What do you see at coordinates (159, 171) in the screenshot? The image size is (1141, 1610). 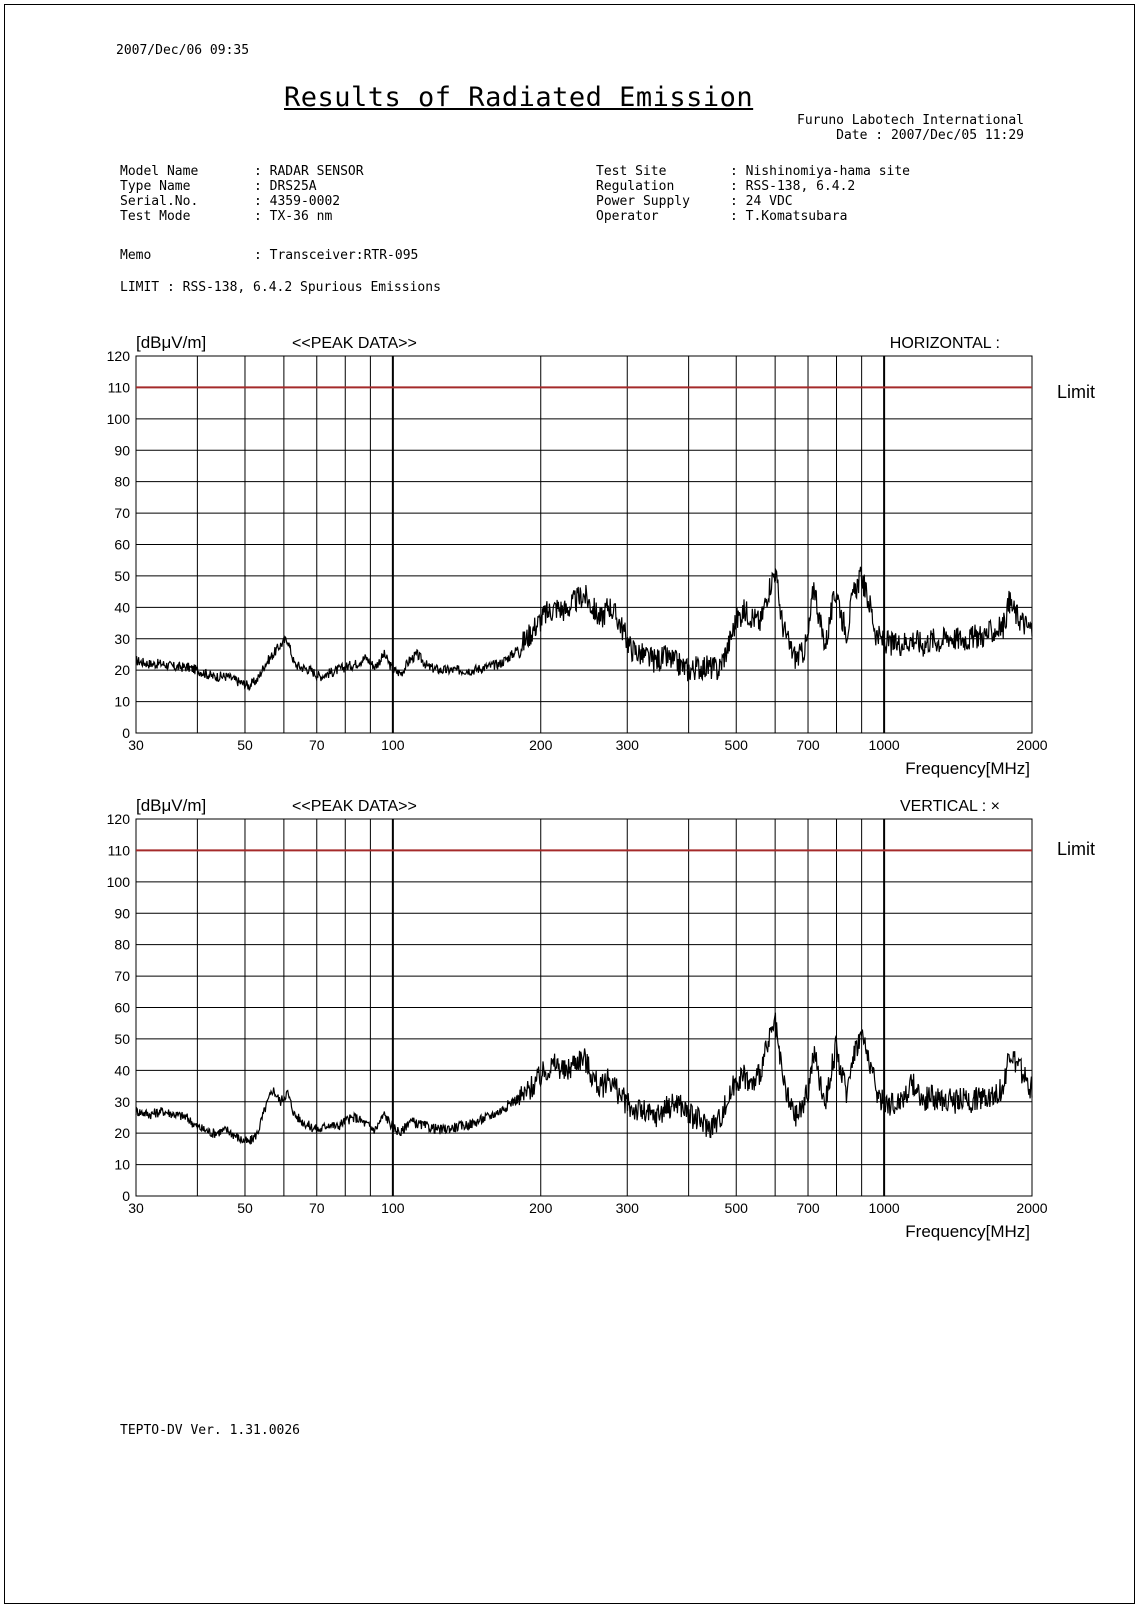 I see `info-label: Model Name` at bounding box center [159, 171].